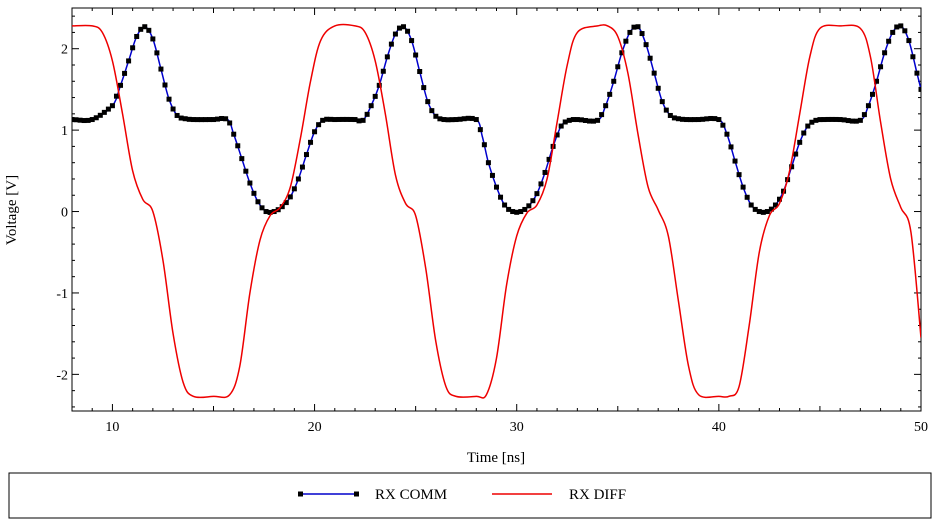 Image resolution: width=938 pixels, height=524 pixels. What do you see at coordinates (12, 210) in the screenshot?
I see `y-axis-title: Voltage [V]` at bounding box center [12, 210].